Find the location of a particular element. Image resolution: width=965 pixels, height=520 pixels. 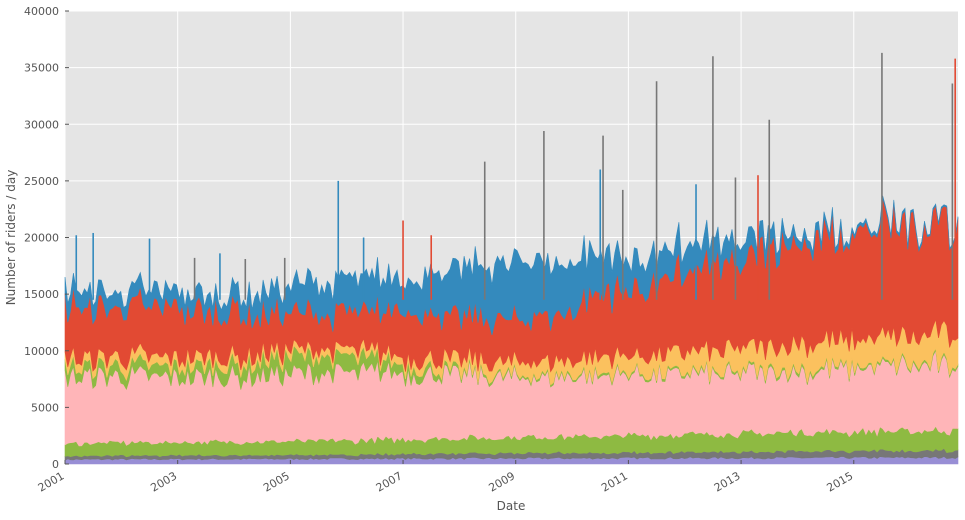

x-axis-title: Date is located at coordinates (511, 506).